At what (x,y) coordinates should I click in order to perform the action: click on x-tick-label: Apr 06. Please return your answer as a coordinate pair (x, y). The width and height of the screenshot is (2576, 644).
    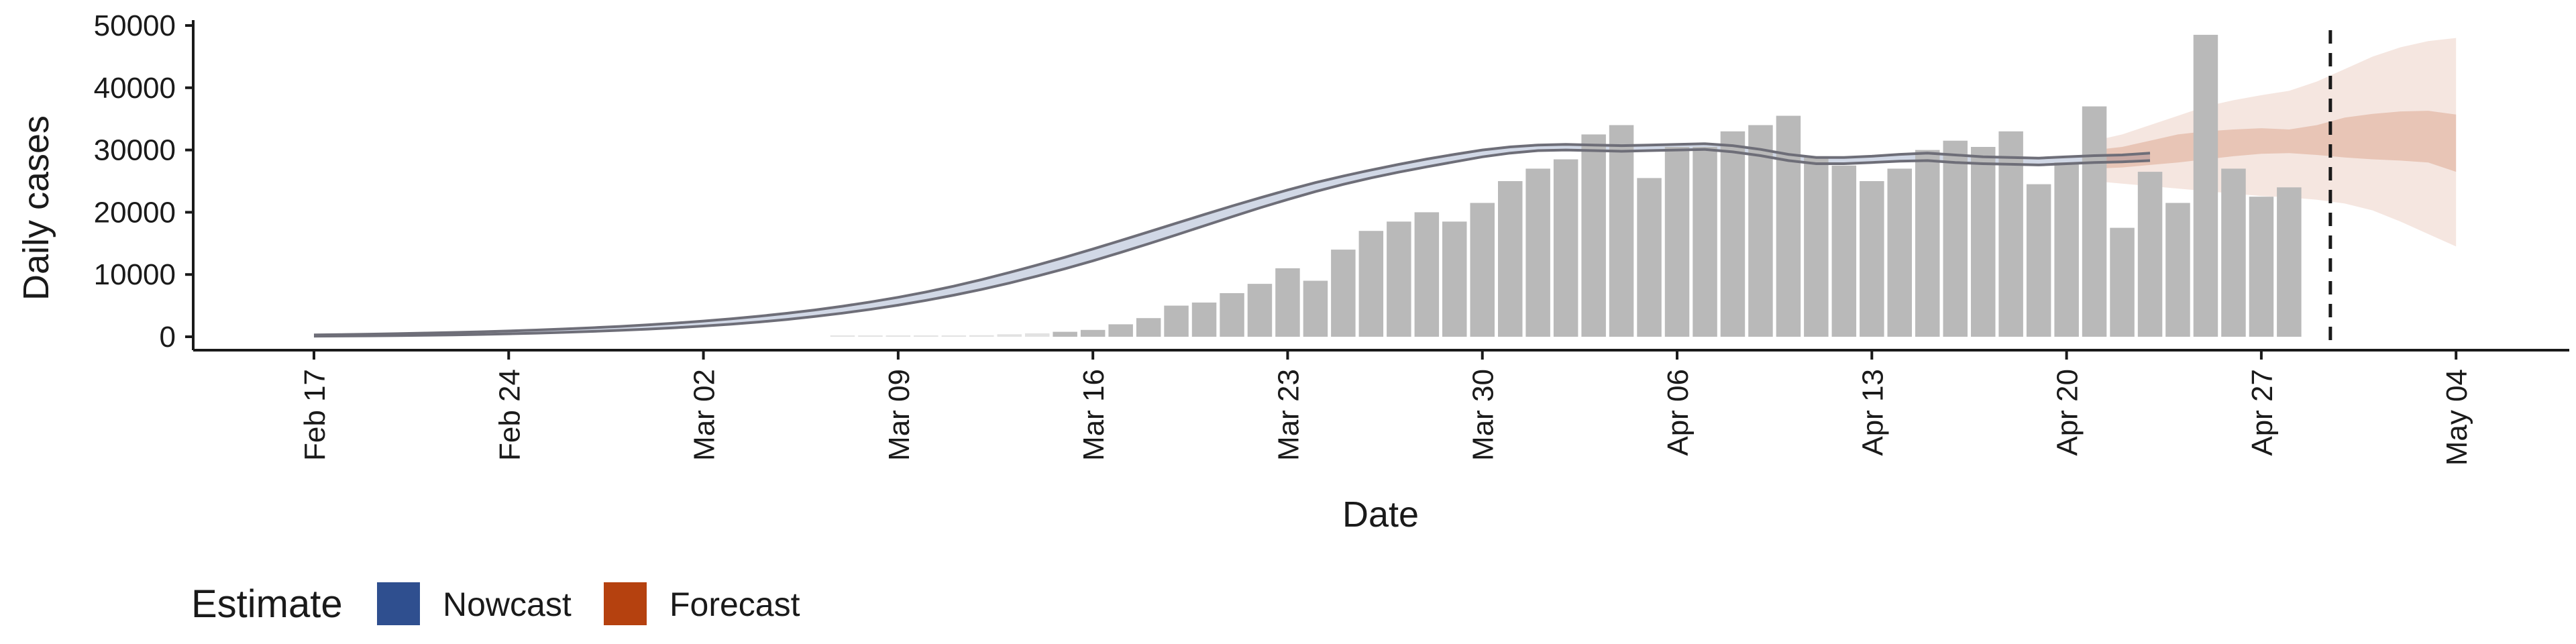
    Looking at the image, I should click on (1678, 412).